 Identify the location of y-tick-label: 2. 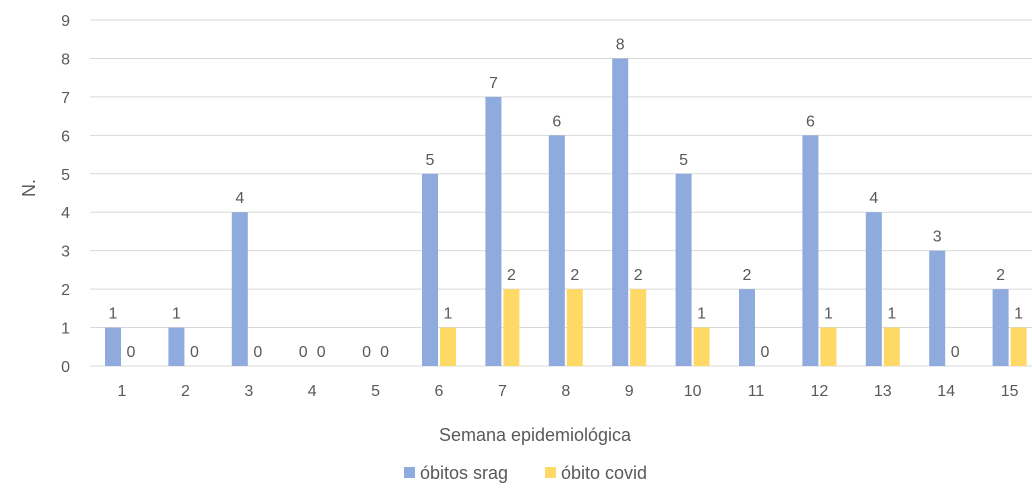
(65, 290).